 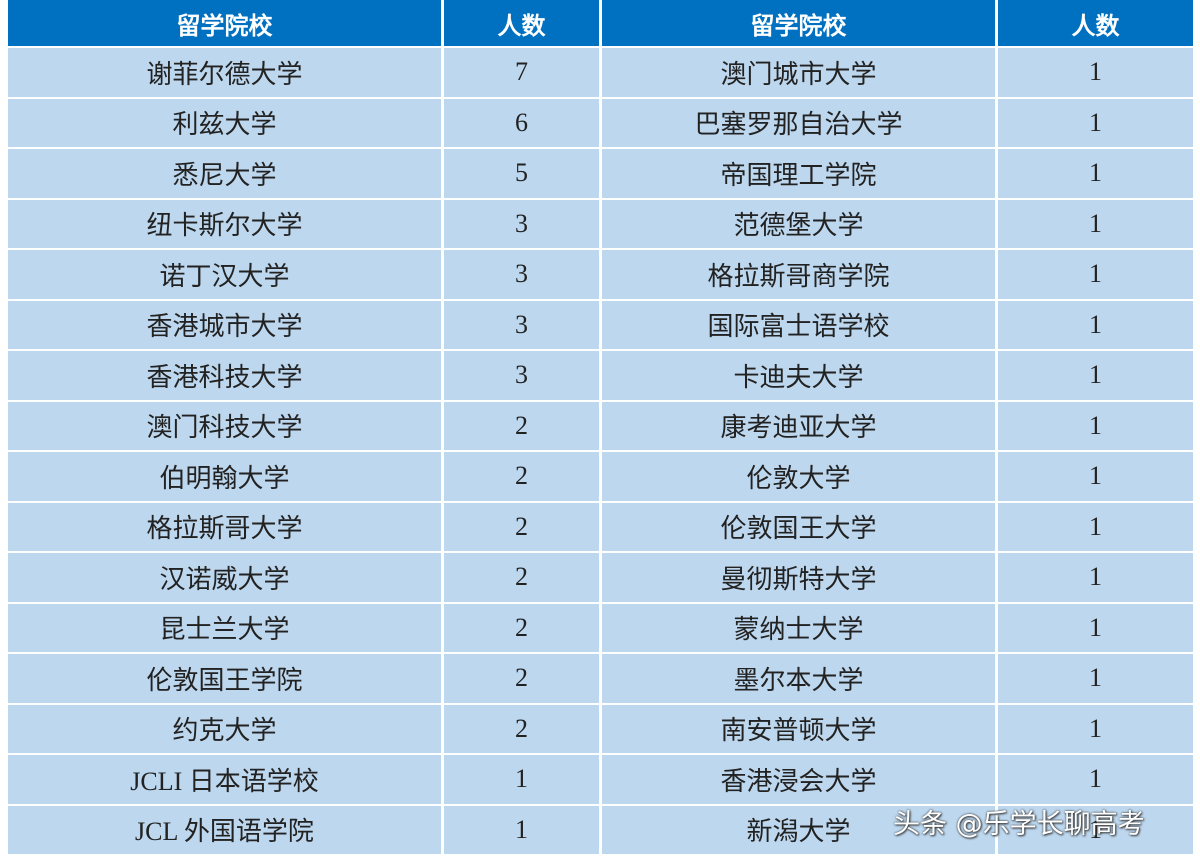 I want to click on count-cell: 7, so click(x=521, y=72).